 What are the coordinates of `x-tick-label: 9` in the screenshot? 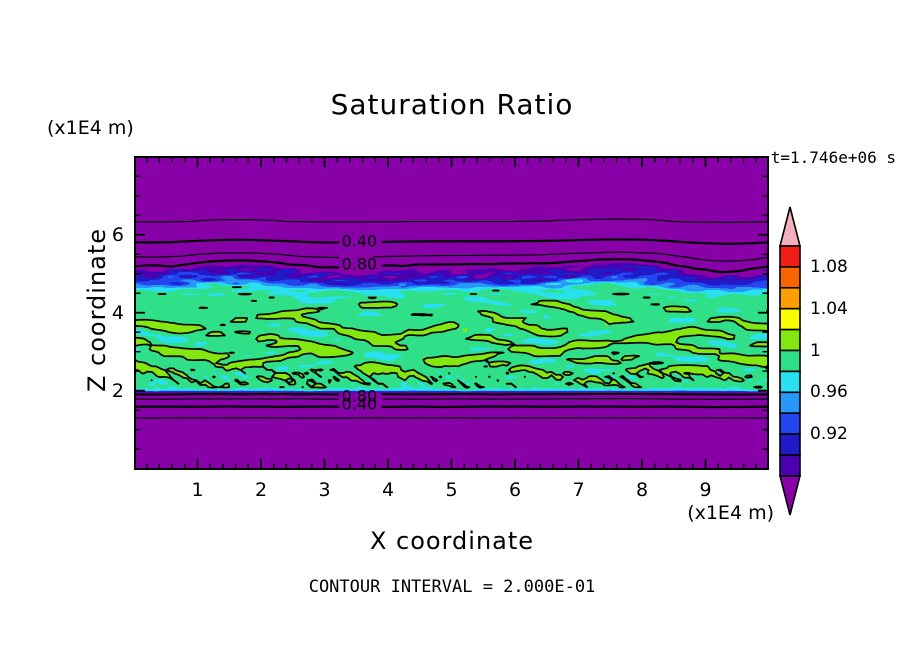 It's located at (705, 490).